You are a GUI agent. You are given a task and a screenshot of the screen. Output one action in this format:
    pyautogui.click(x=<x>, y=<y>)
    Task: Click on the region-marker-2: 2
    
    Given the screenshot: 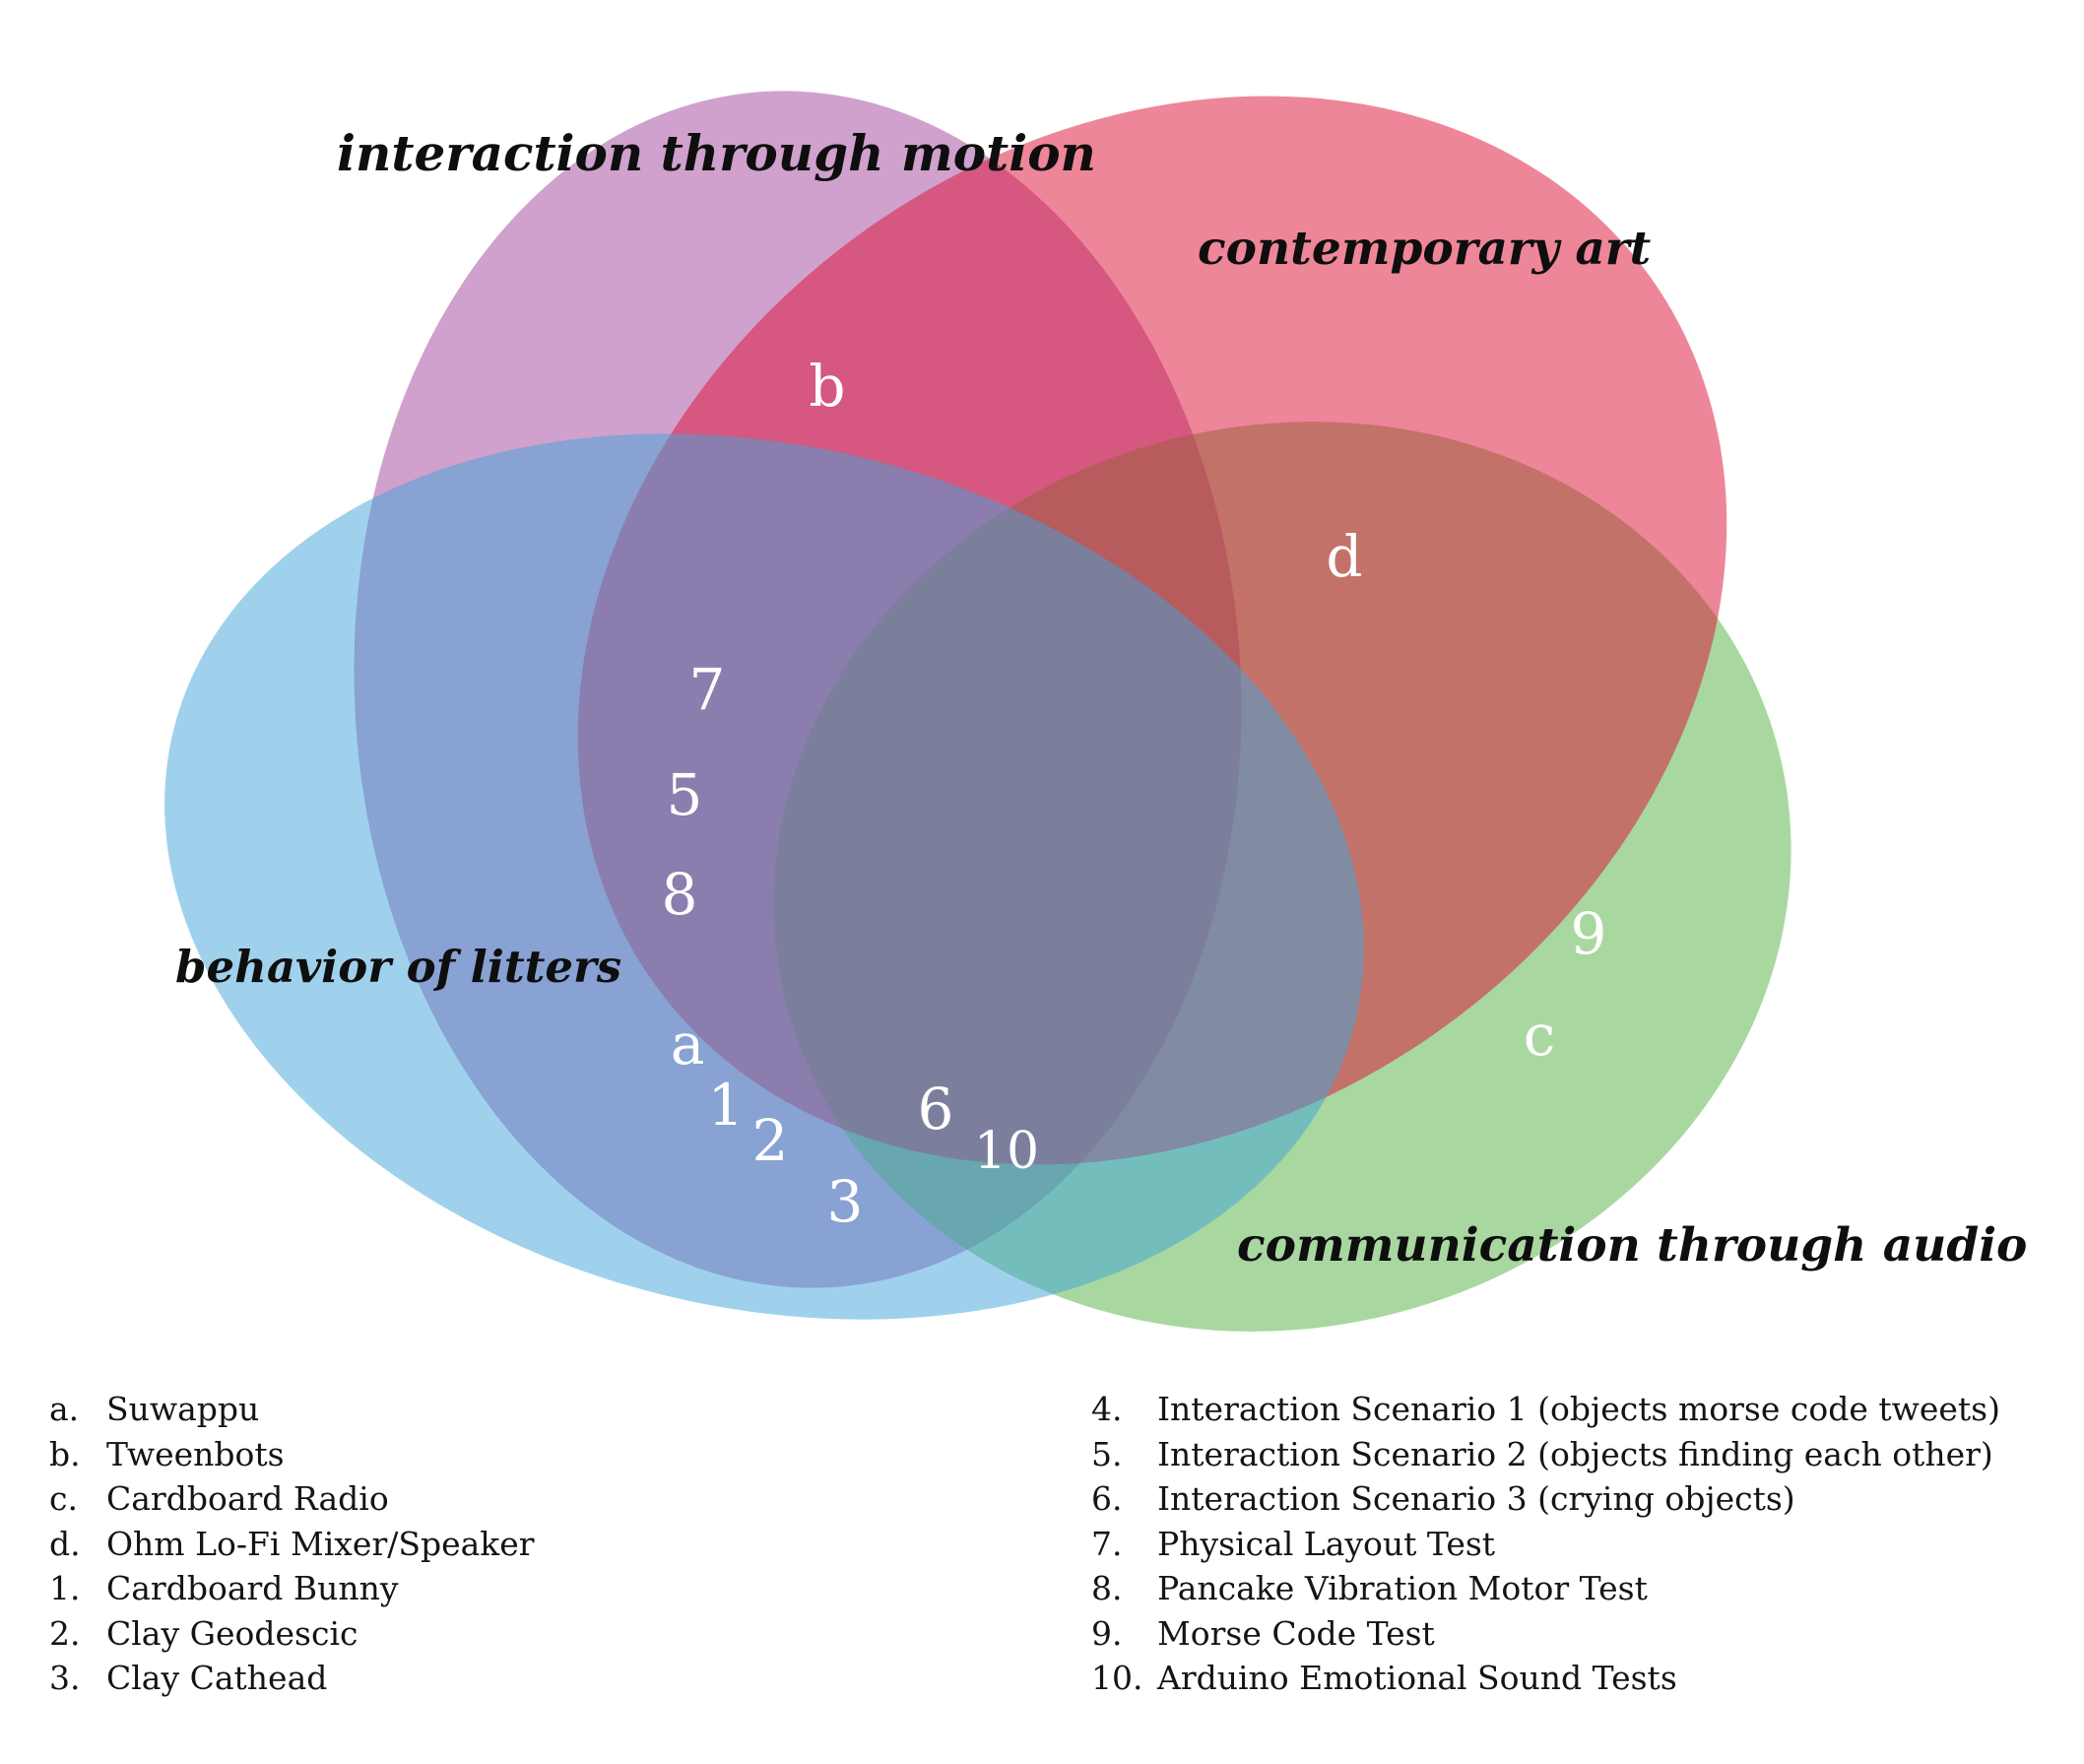 What is the action you would take?
    pyautogui.click(x=770, y=1140)
    